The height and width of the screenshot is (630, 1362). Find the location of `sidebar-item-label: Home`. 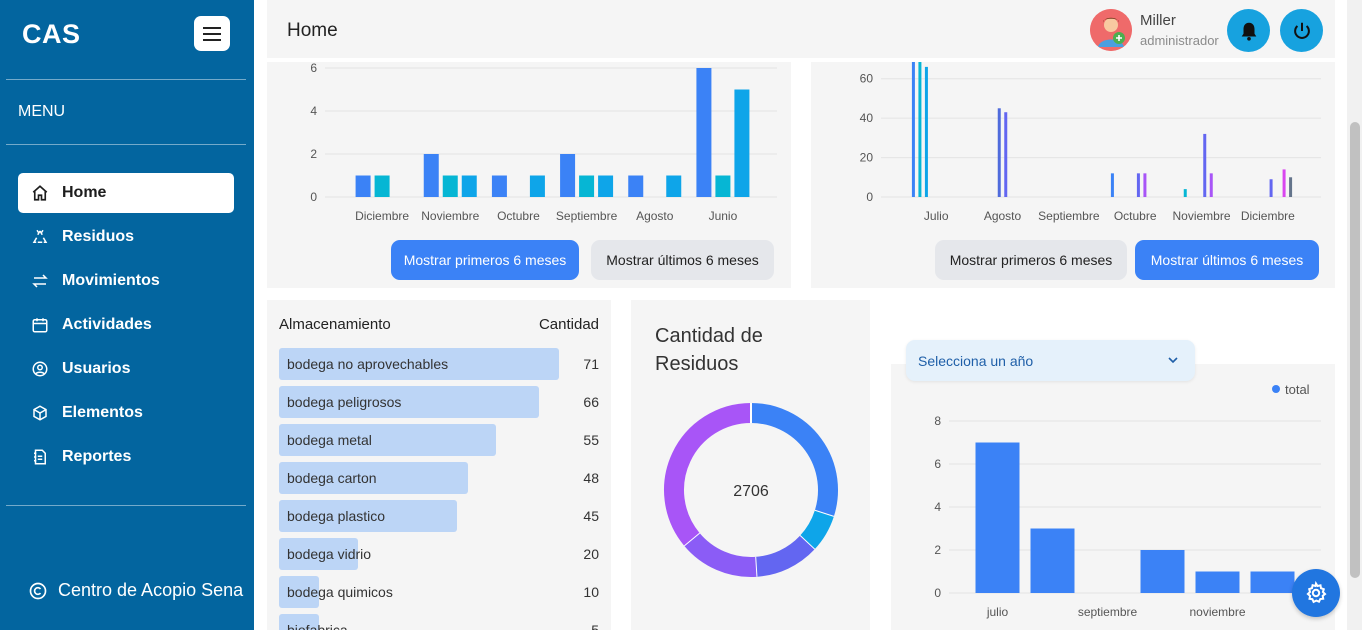

sidebar-item-label: Home is located at coordinates (84, 192).